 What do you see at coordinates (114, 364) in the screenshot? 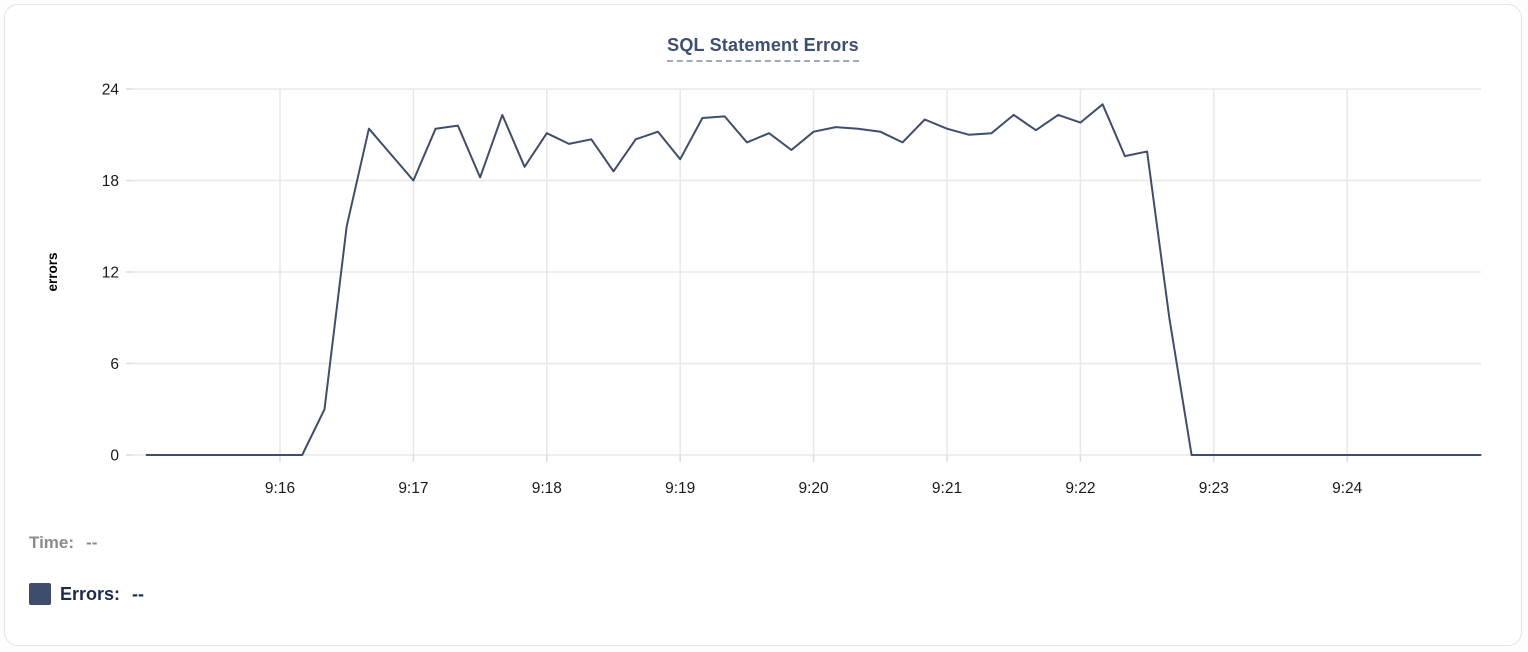
I see `y-tick-label: 6` at bounding box center [114, 364].